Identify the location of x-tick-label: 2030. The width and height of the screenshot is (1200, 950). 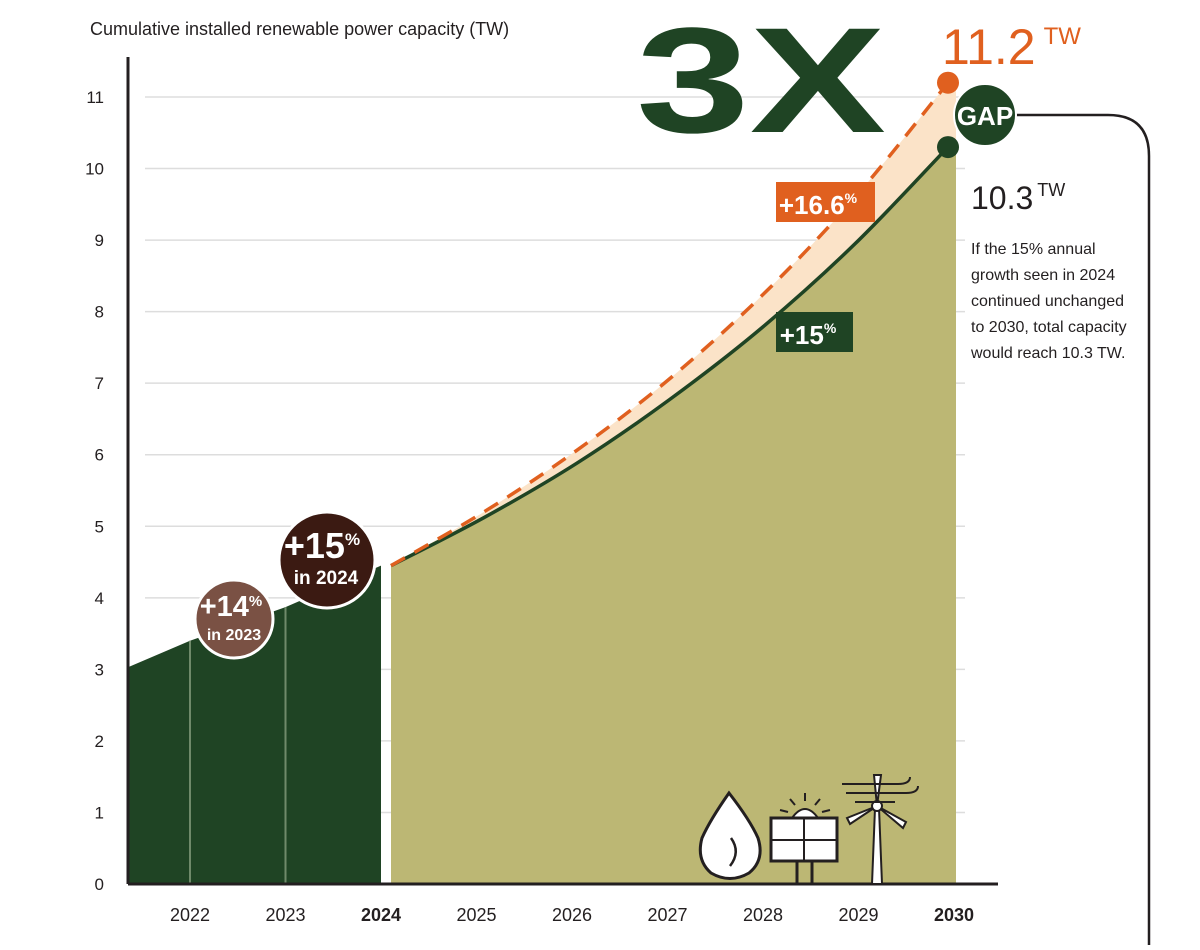
(954, 915).